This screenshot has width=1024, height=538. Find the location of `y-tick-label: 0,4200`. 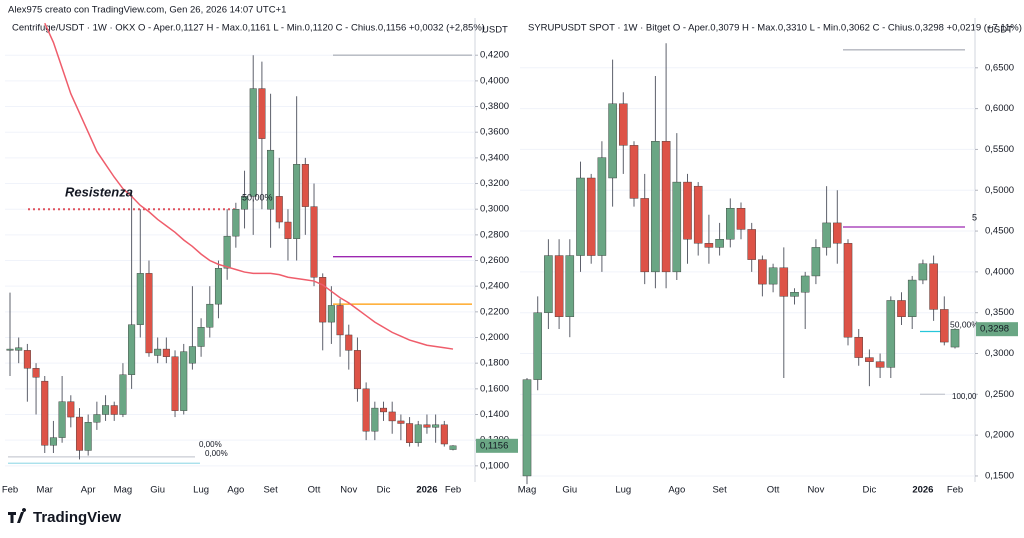

y-tick-label: 0,4200 is located at coordinates (494, 55).